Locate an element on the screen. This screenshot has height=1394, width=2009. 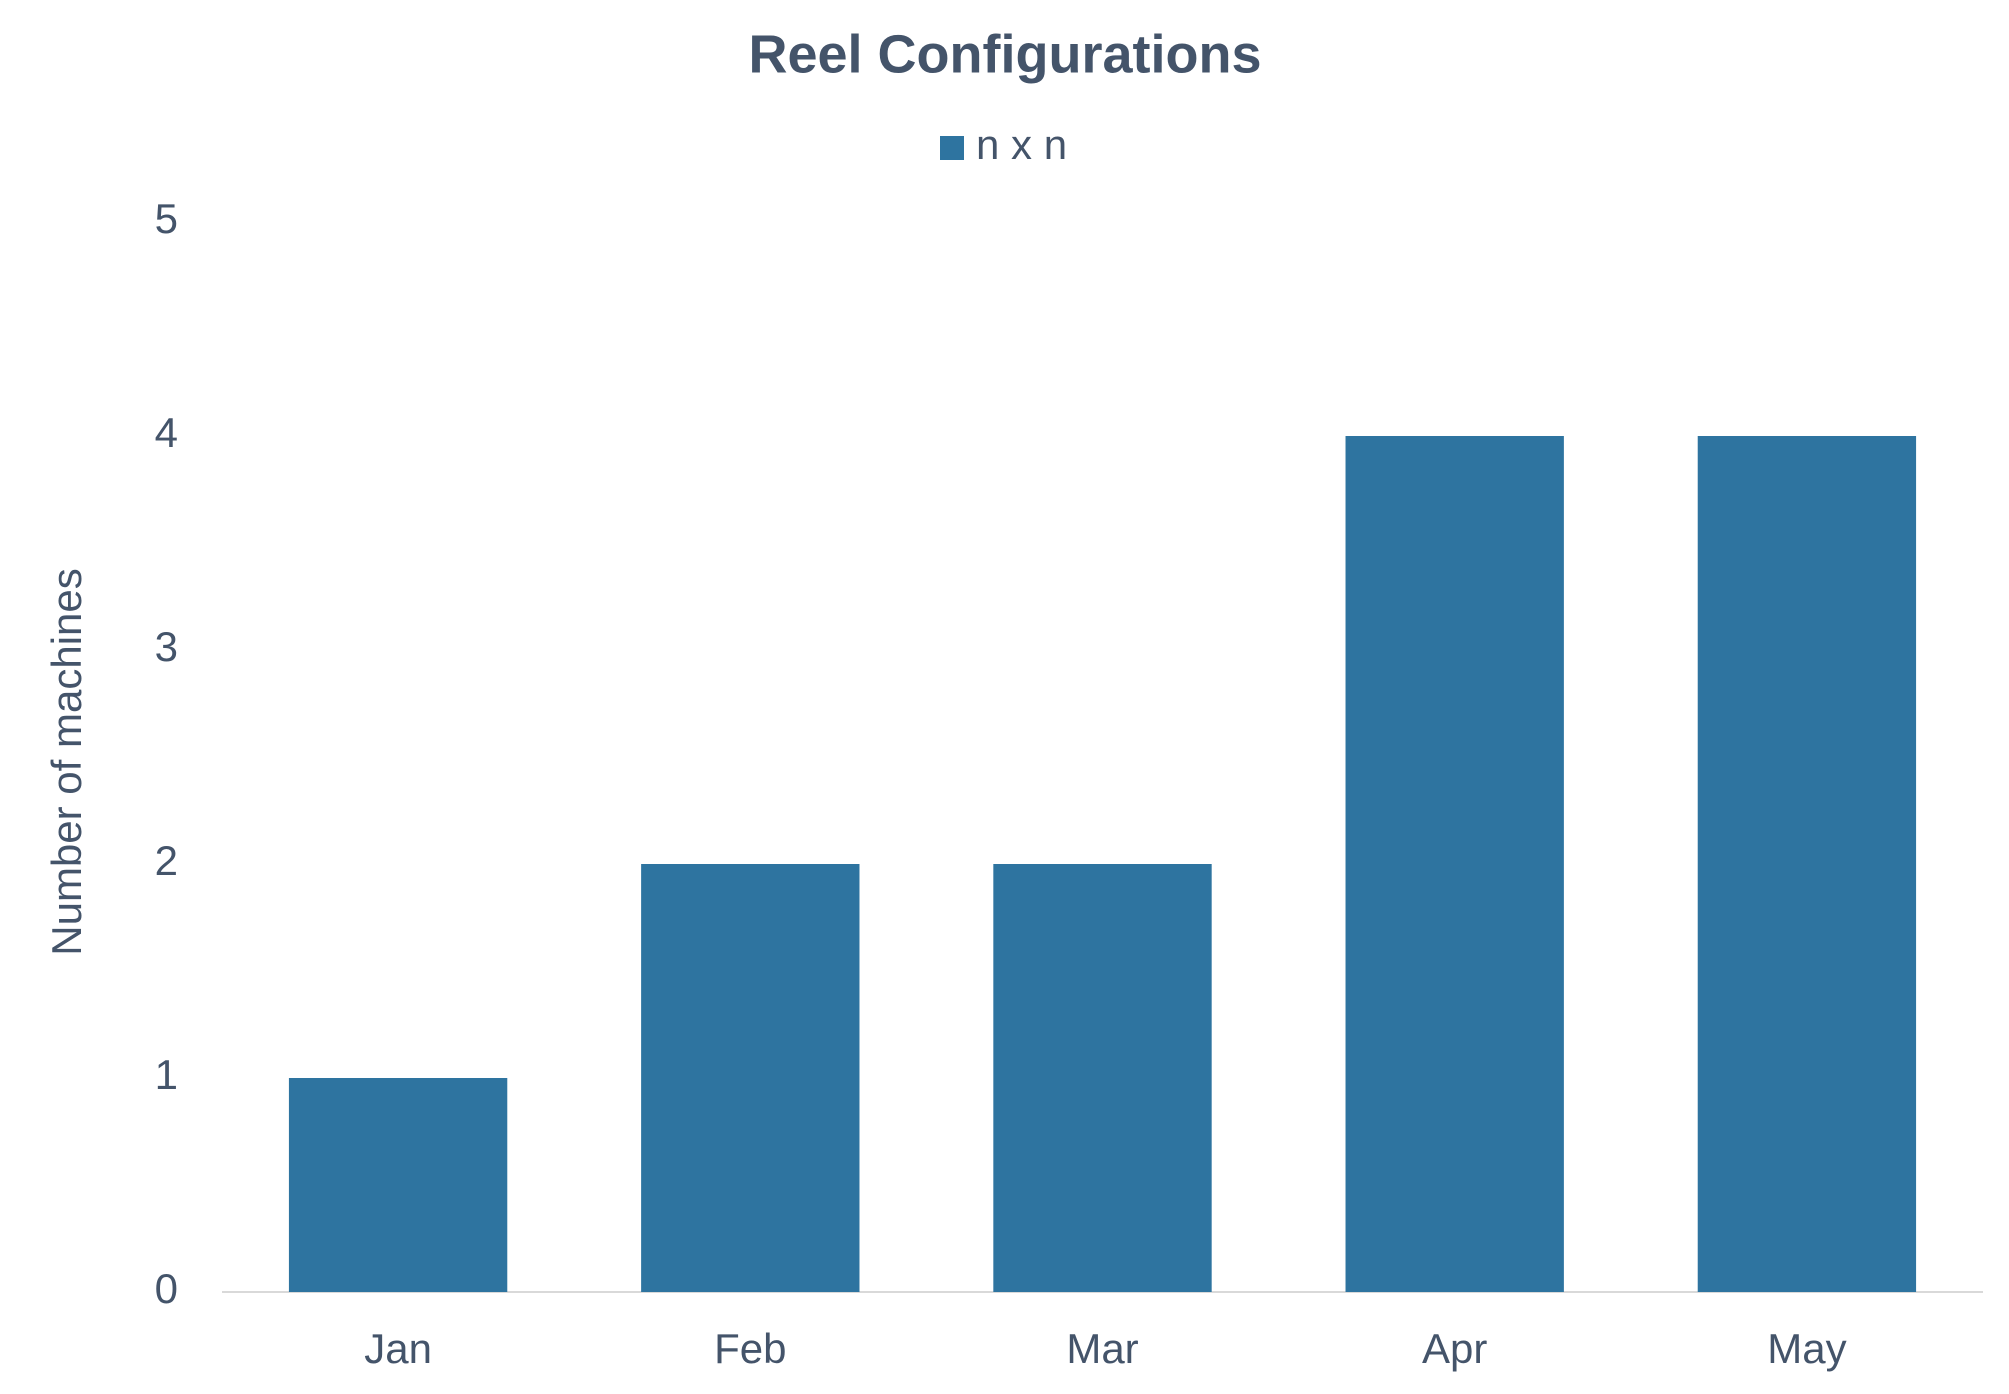
y-tick-label: 1 is located at coordinates (166, 1074).